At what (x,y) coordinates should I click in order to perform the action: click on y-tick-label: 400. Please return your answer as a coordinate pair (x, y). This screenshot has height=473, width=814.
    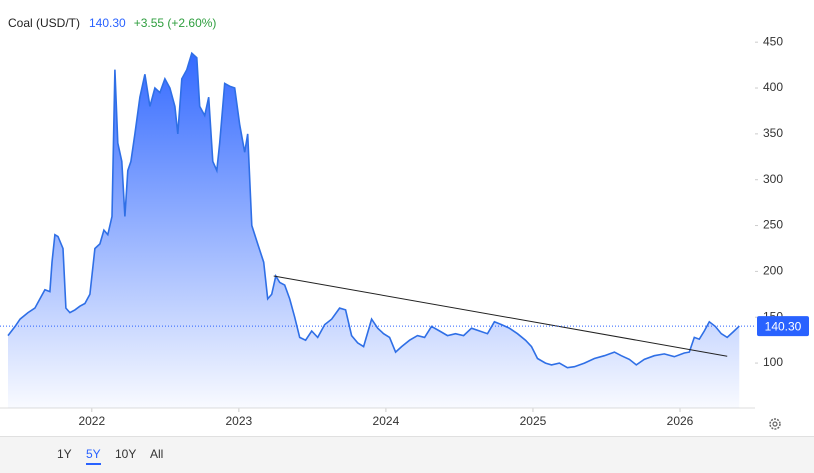
    Looking at the image, I should click on (773, 87).